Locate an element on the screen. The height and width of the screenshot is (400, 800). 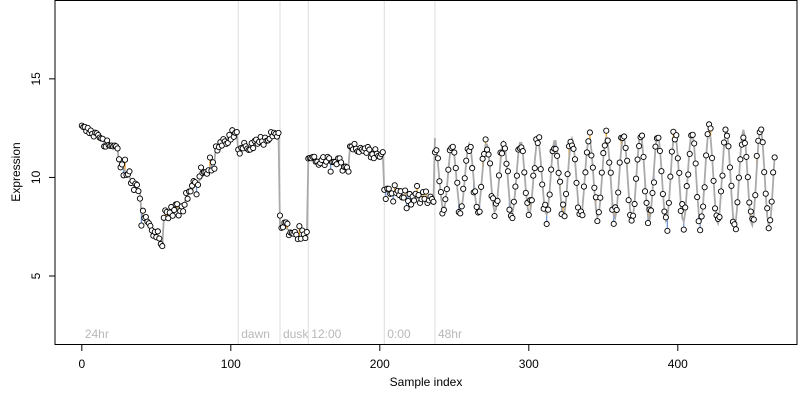
y-tick-label: 5 is located at coordinates (36, 275).